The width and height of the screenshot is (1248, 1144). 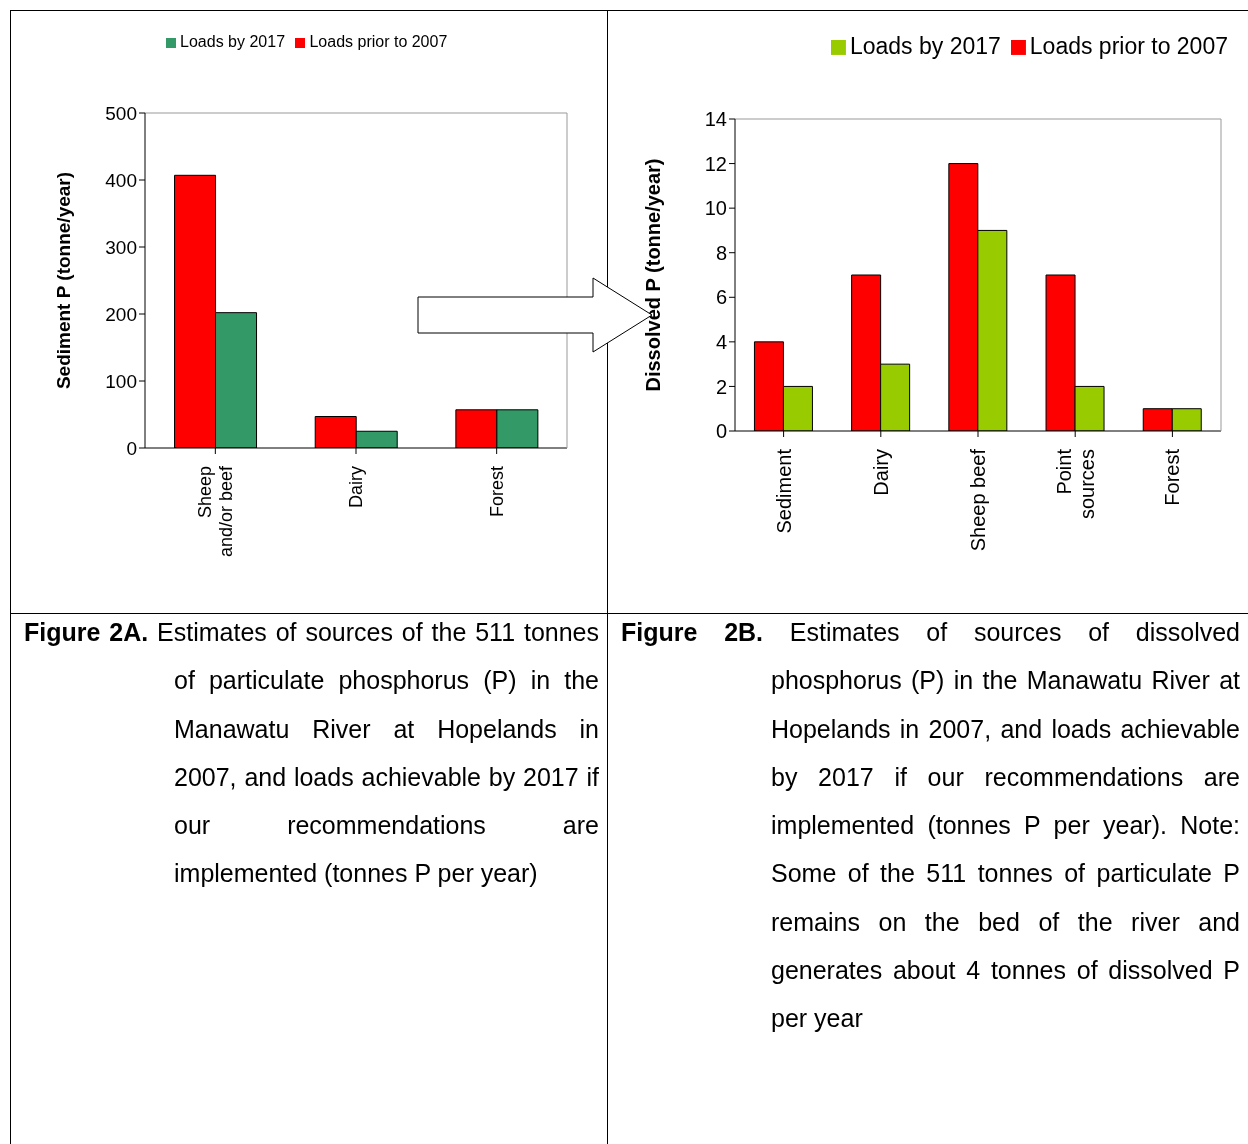 I want to click on y-tick-label: 4, so click(x=721, y=341).